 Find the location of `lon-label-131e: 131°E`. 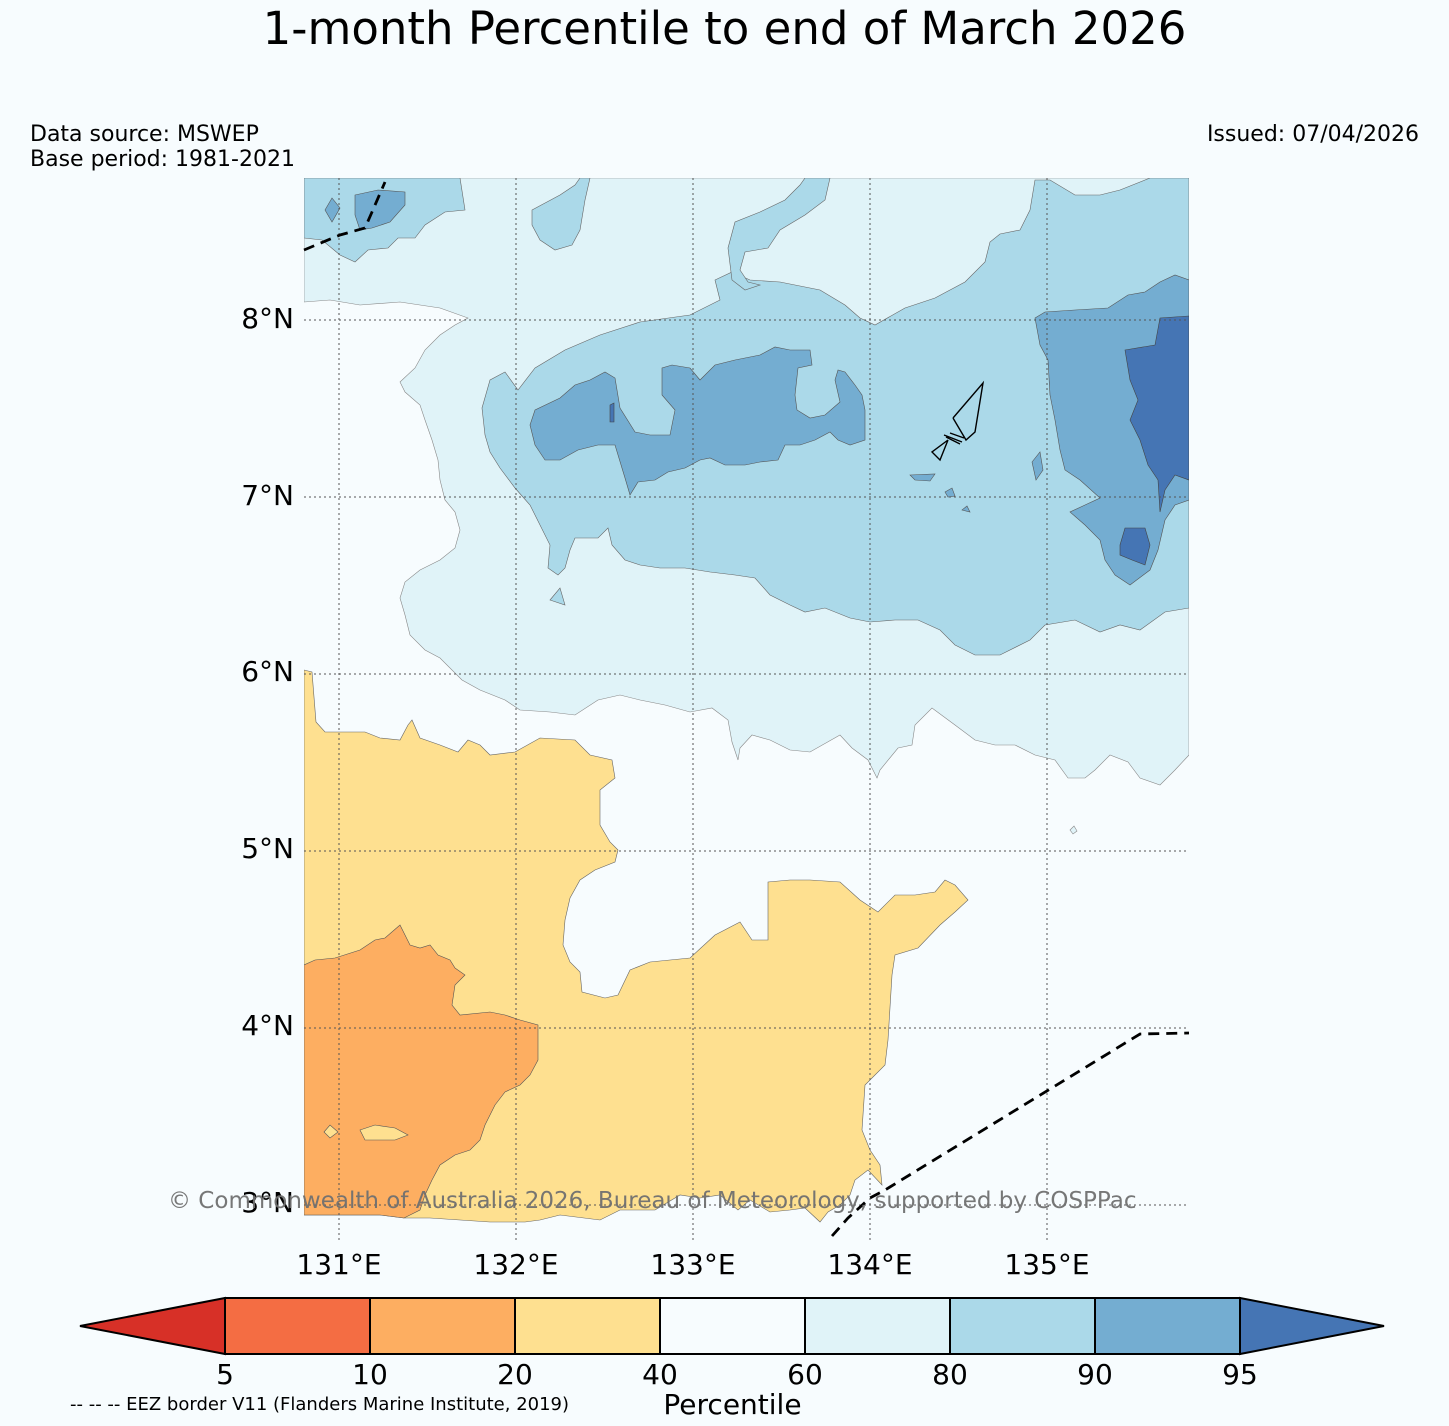

lon-label-131e: 131°E is located at coordinates (339, 1264).